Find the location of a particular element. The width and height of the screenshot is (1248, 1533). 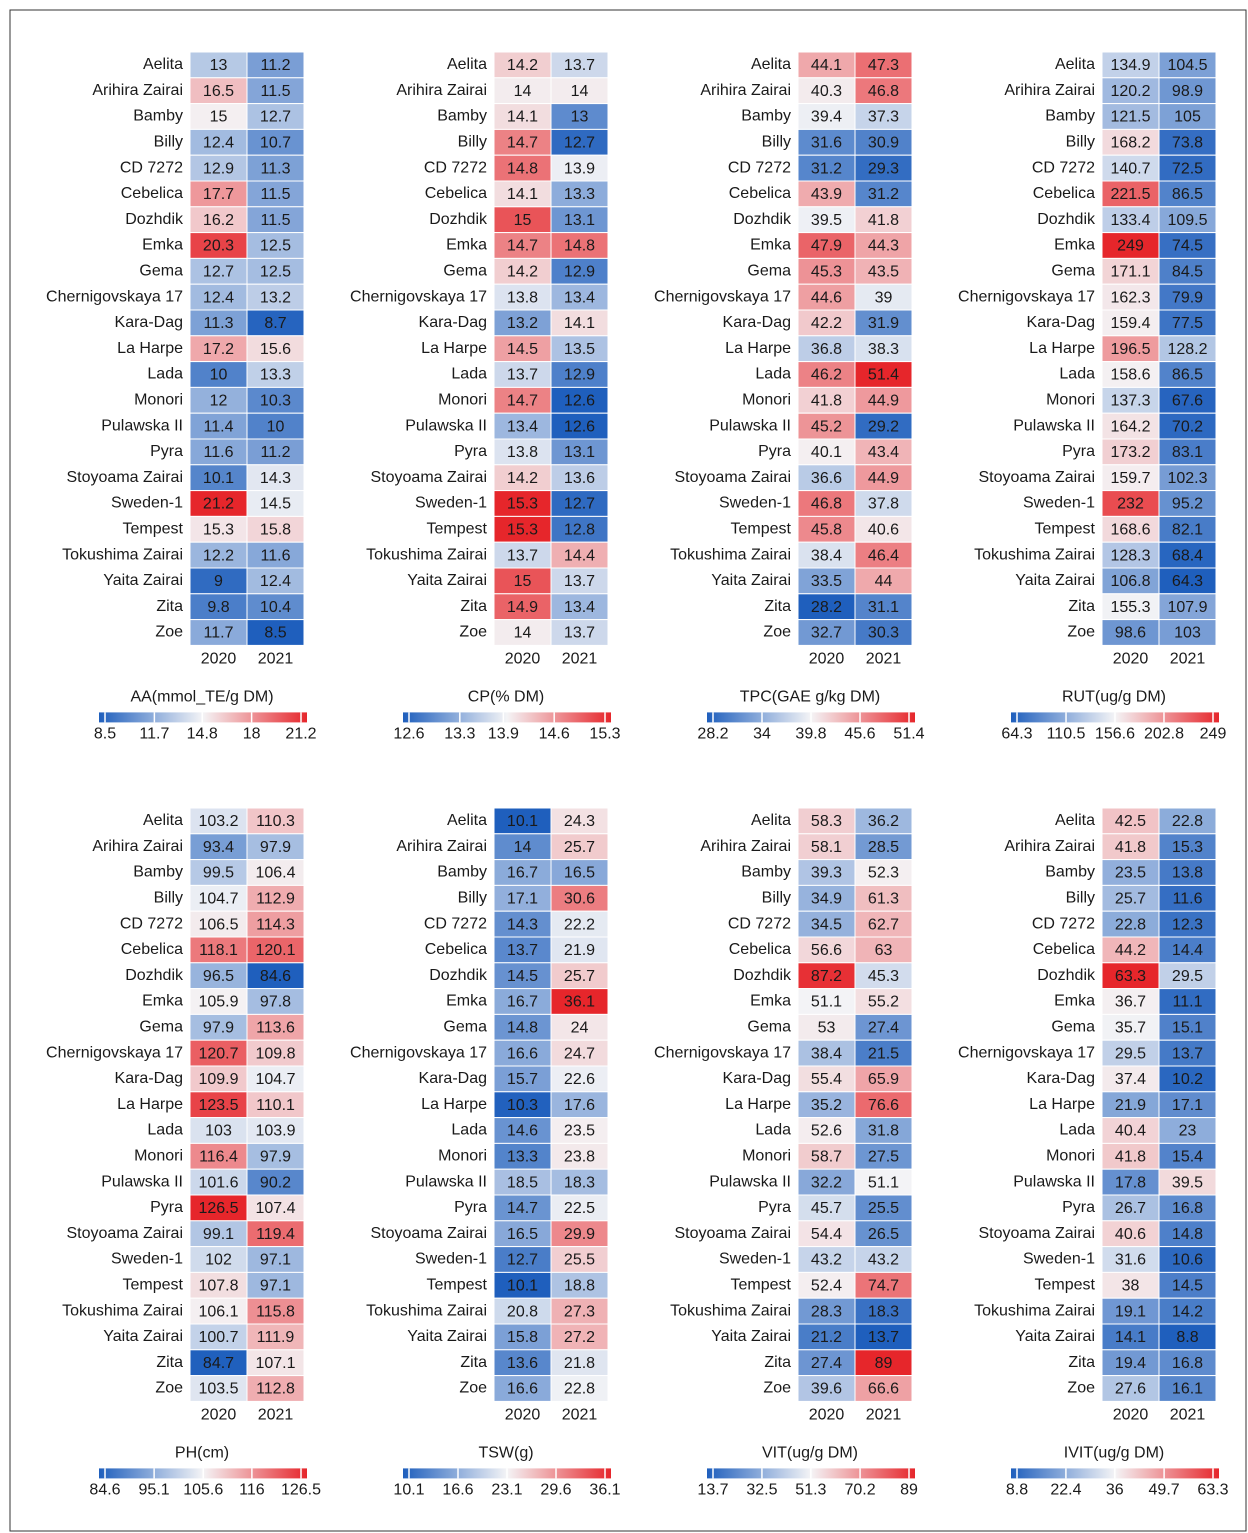

cell-label: 29.2 is located at coordinates (883, 426).